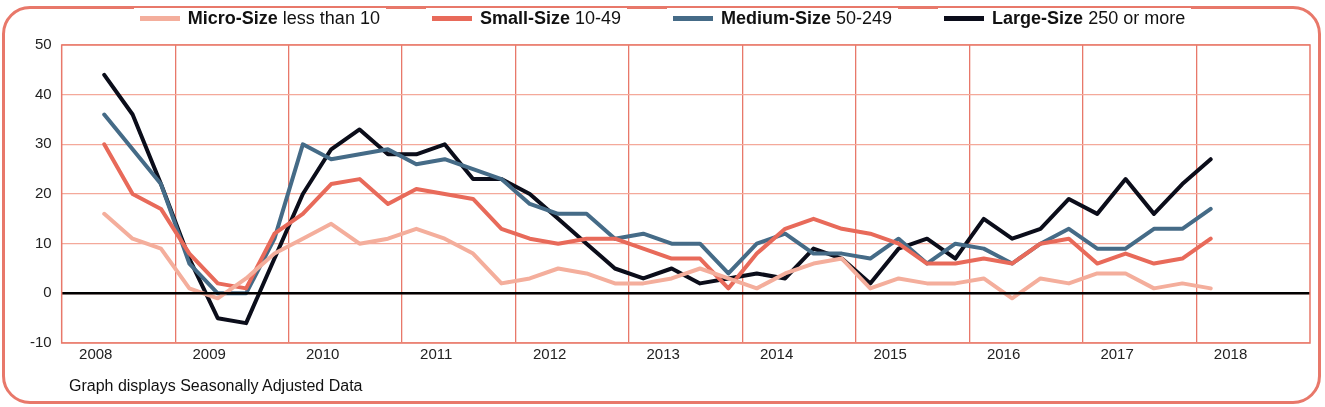 The height and width of the screenshot is (407, 1325). Describe the element at coordinates (40, 342) in the screenshot. I see `y-tick-label: -10` at that location.